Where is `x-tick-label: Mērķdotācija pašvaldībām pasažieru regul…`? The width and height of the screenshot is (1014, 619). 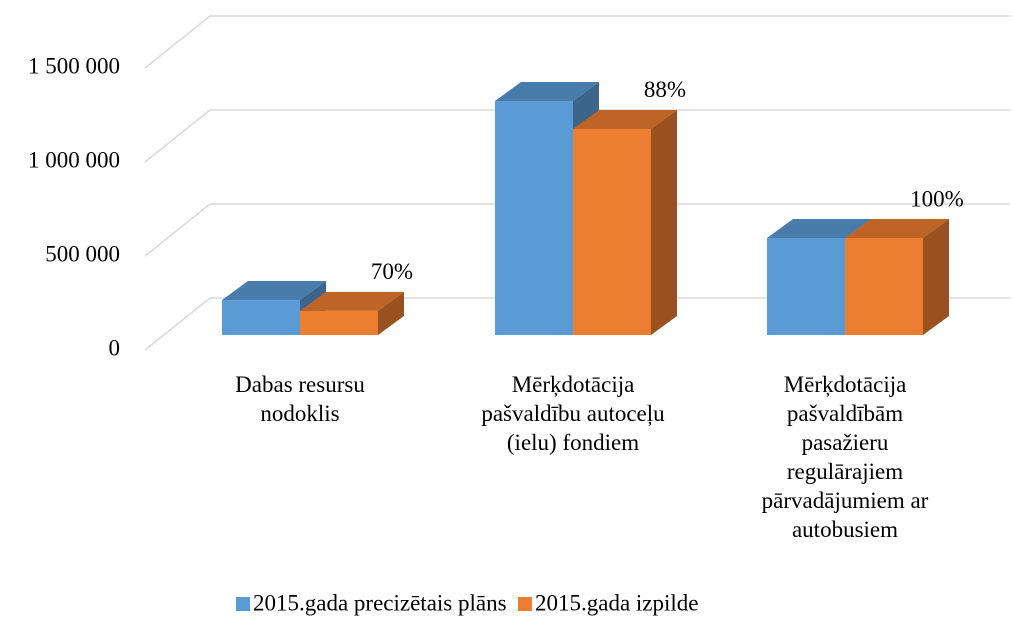 x-tick-label: Mērķdotācija pašvaldībām pasažieru regul… is located at coordinates (845, 457).